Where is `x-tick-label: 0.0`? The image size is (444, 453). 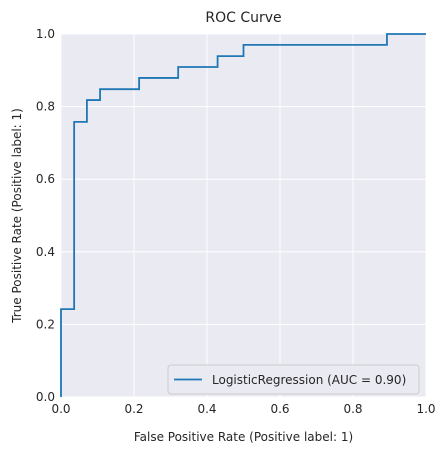
x-tick-label: 0.0 is located at coordinates (60, 409).